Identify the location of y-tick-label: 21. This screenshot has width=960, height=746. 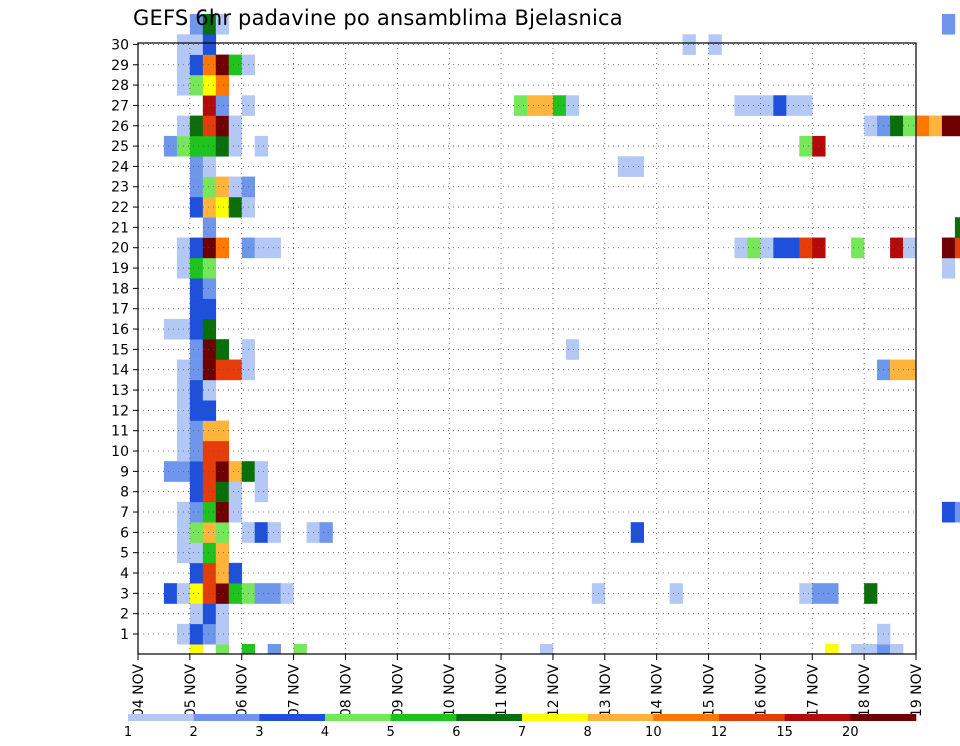
(120, 228).